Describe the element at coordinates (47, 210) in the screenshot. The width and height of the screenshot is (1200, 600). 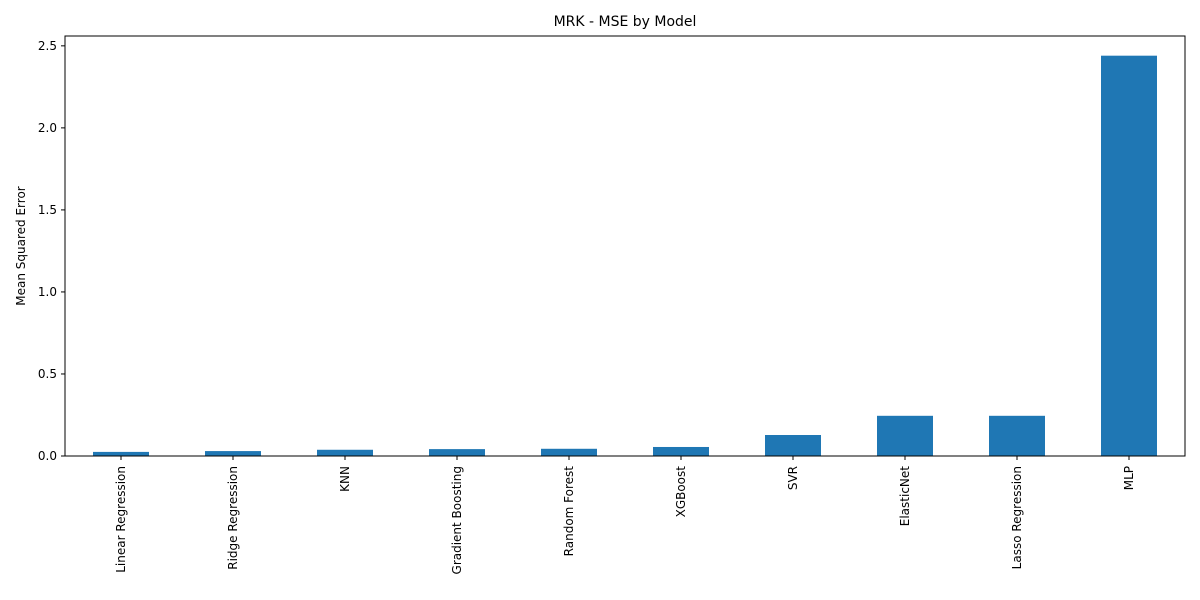
I see `y-tick-label-3: 1.5` at that location.